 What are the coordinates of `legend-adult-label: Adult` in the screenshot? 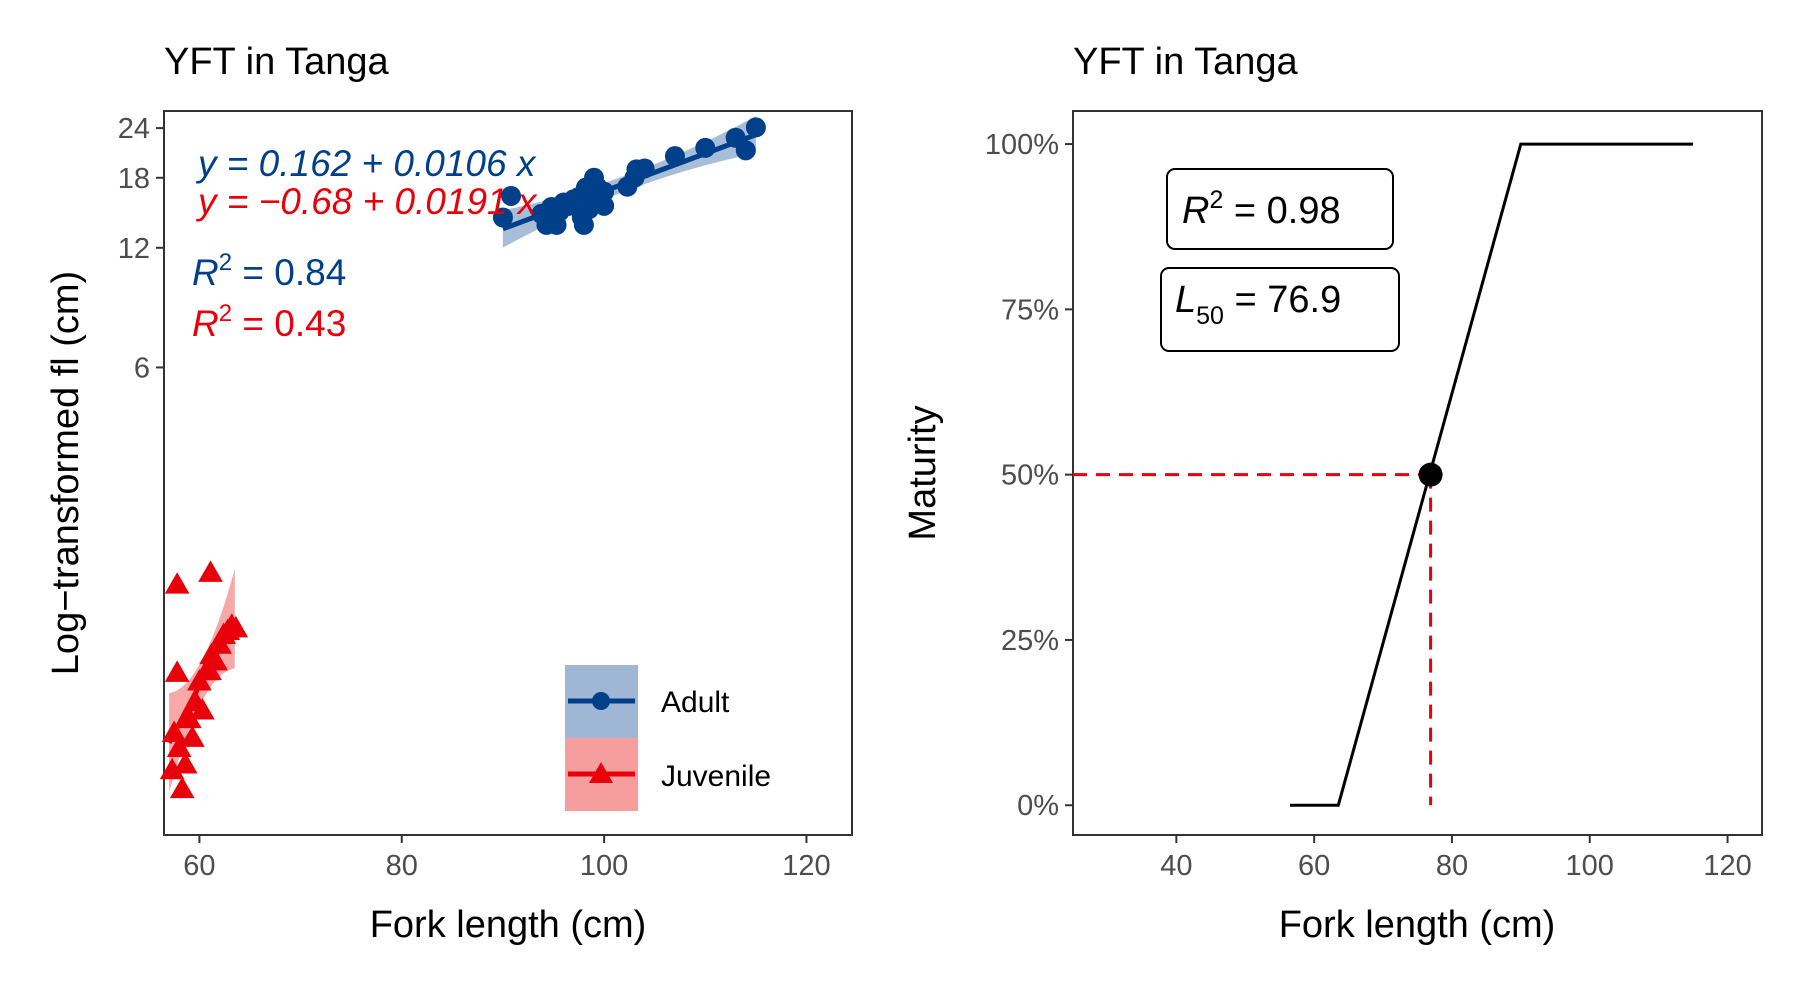 It's located at (695, 702).